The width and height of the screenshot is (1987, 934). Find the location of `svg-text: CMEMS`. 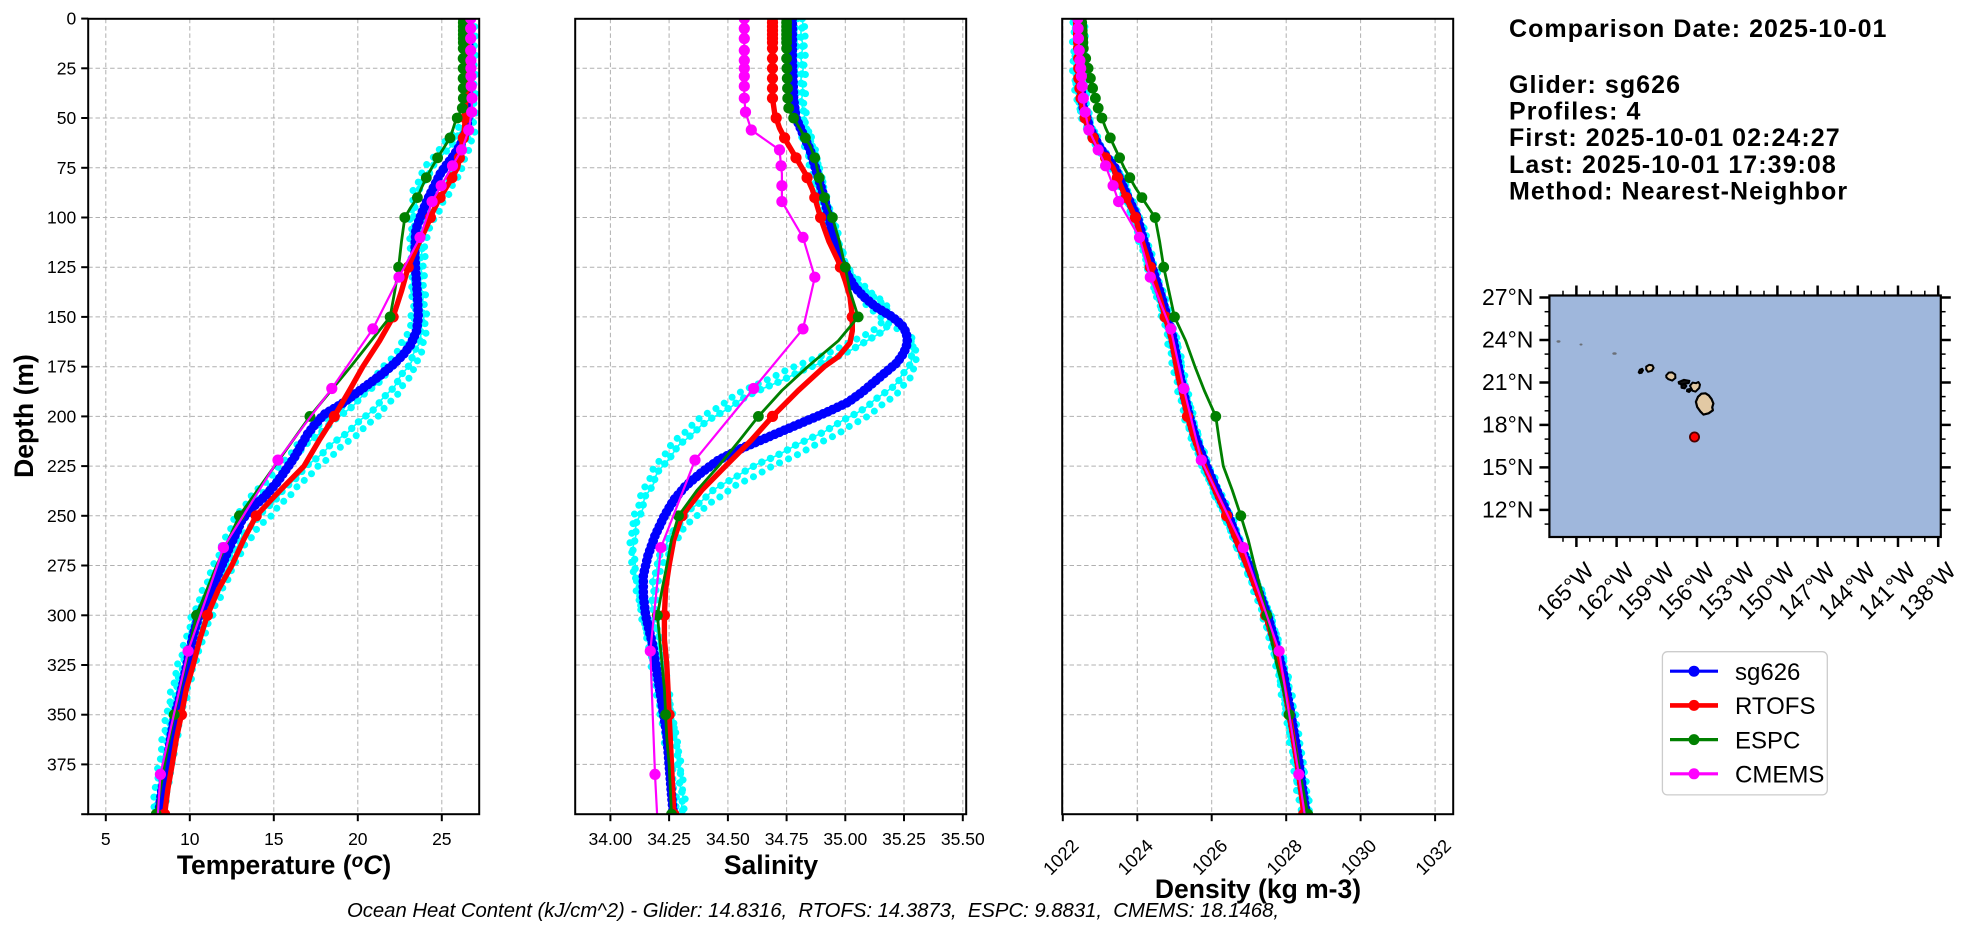

svg-text: CMEMS is located at coordinates (1779, 775).